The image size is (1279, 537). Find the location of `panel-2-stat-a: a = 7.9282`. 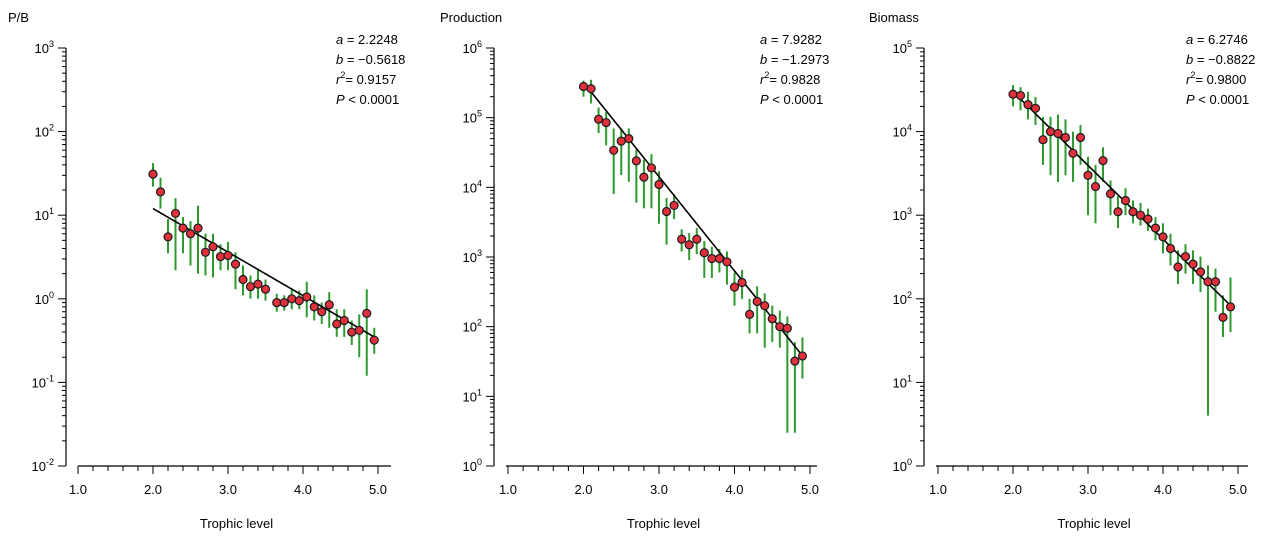

panel-2-stat-a: a = 7.9282 is located at coordinates (791, 39).